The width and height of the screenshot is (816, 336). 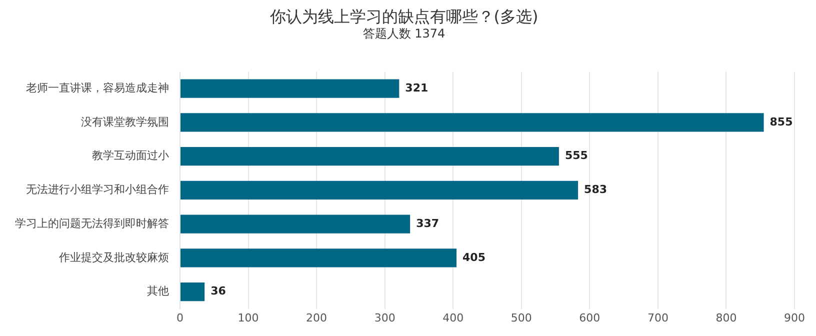 I want to click on y-tick-label: 教学互动面过小, so click(x=130, y=155).